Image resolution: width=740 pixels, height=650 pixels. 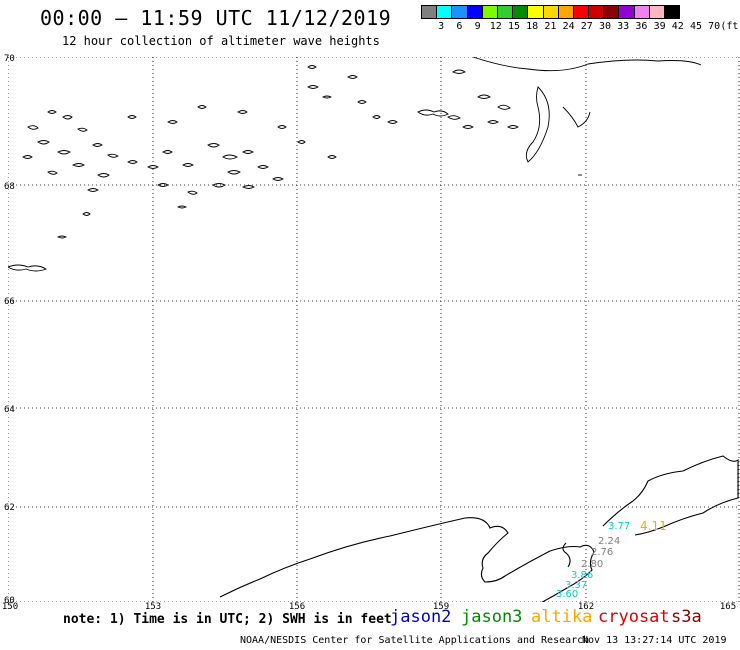 What do you see at coordinates (9, 302) in the screenshot?
I see `latitude-label: 66` at bounding box center [9, 302].